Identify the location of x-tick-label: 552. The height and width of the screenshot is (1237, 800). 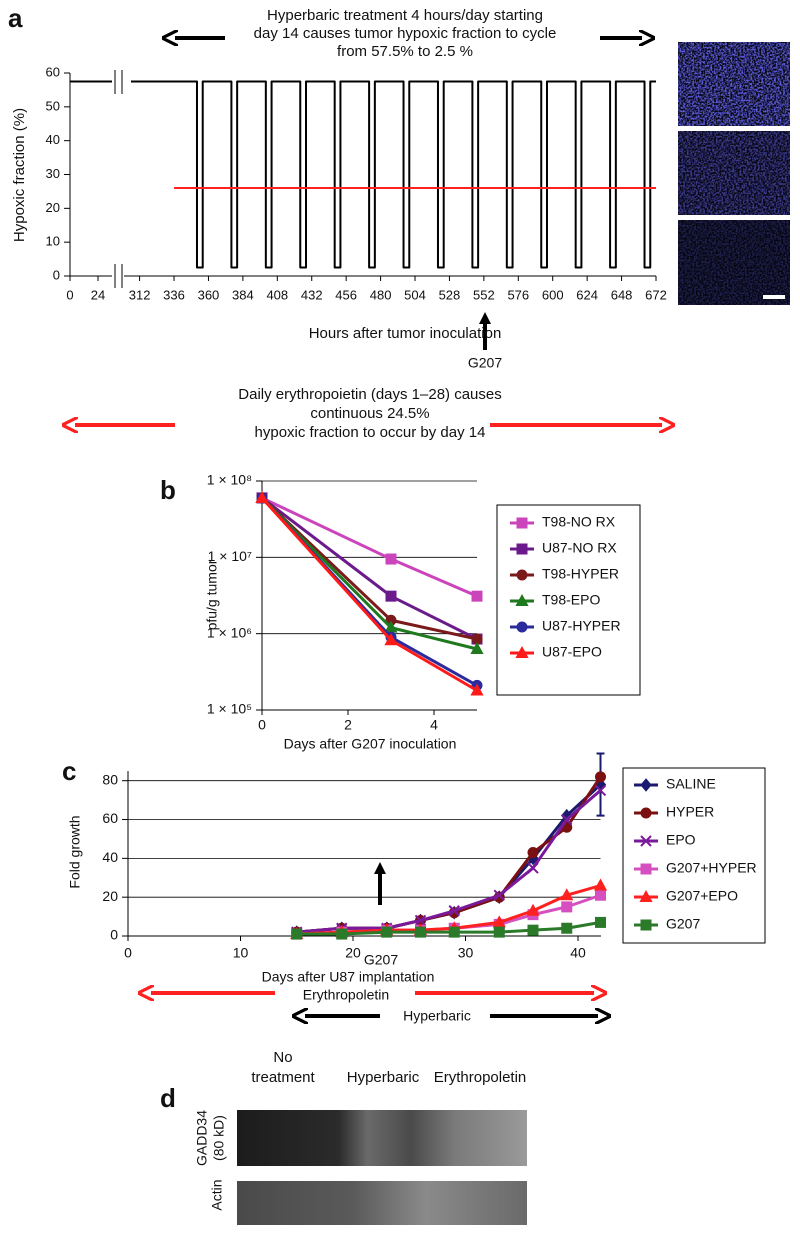
(484, 294).